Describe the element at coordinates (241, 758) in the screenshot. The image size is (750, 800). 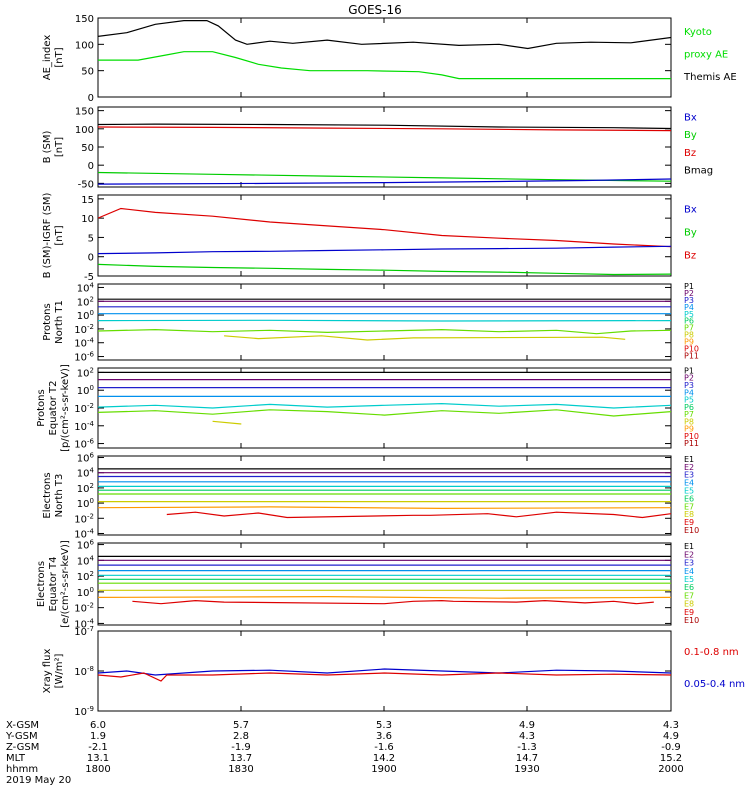
I see `x-axis-value: 13.7` at that location.